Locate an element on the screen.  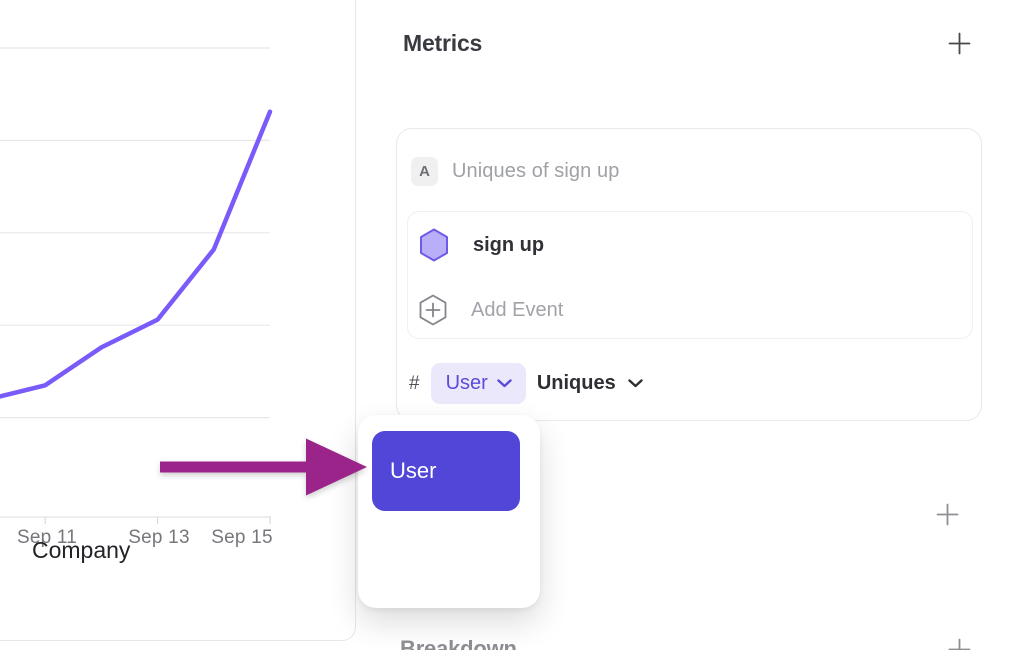
metric-letter-badge: A is located at coordinates (424, 171).